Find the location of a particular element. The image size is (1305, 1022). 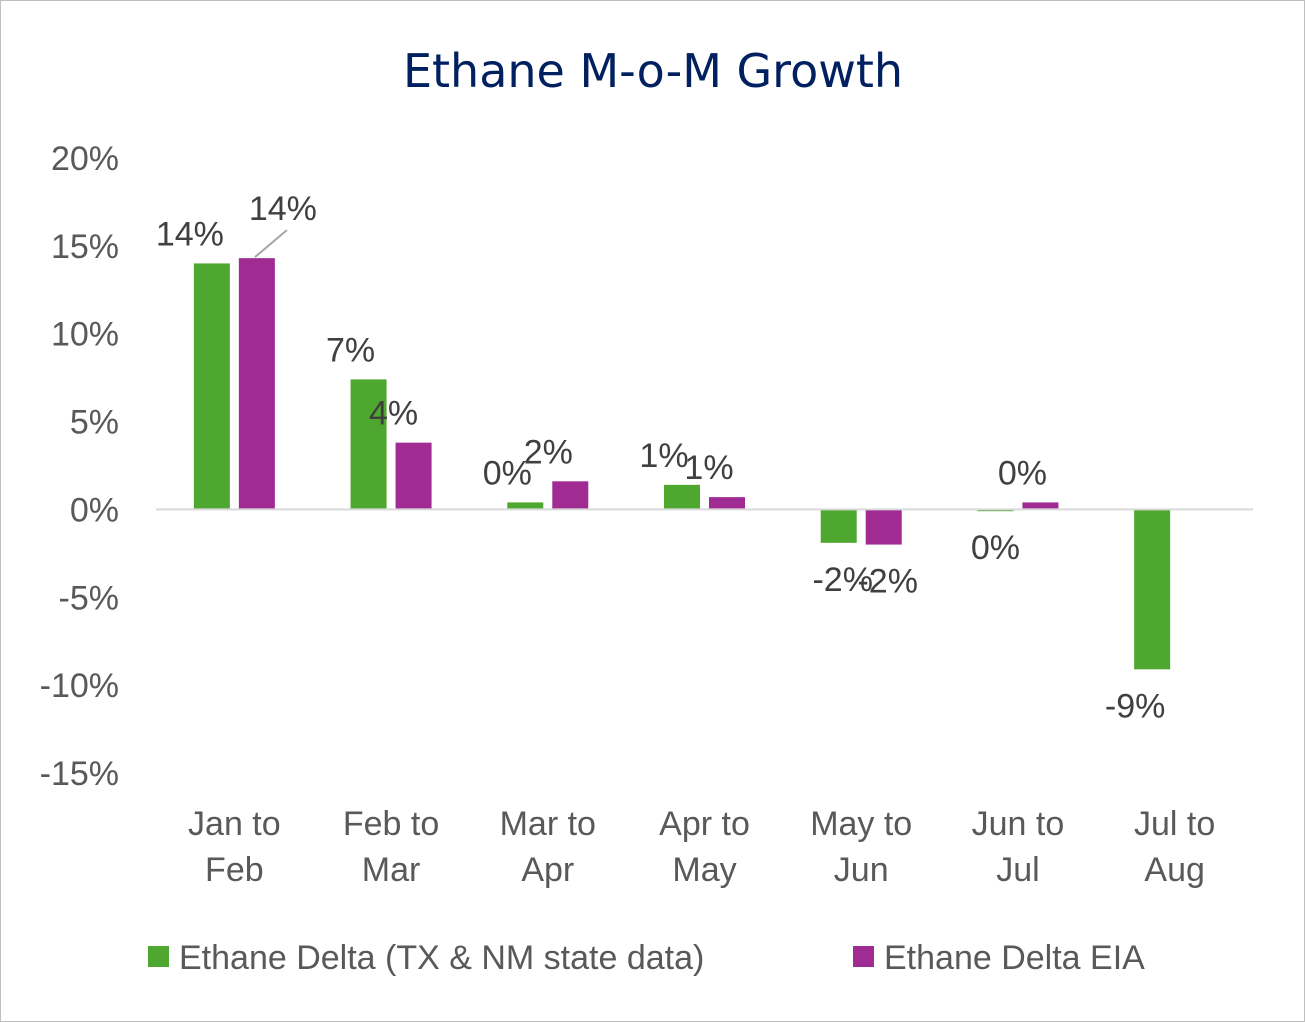

y-tick-label: 5% is located at coordinates (94, 423).